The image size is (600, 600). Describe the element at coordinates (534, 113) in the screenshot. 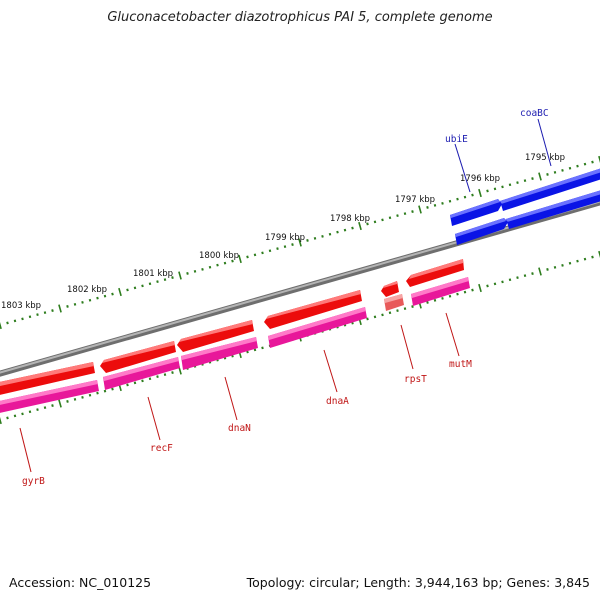

I see `gene-label-coaBC: coaBC` at that location.